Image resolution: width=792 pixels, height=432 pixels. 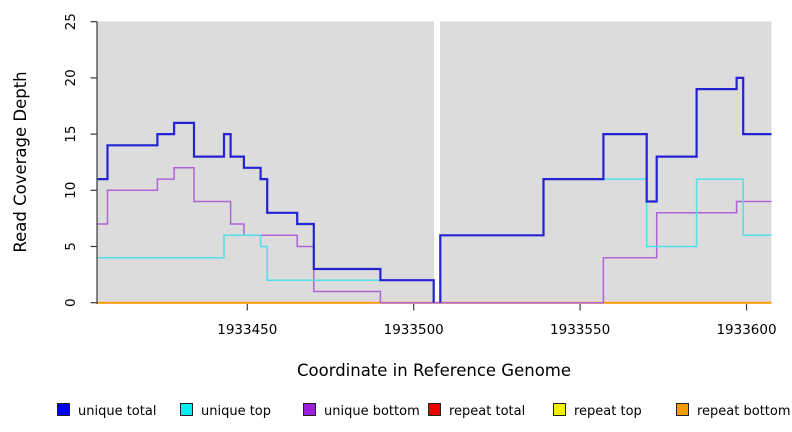 I want to click on legend-item-repeat-bottom: repeat bottom, so click(x=733, y=409).